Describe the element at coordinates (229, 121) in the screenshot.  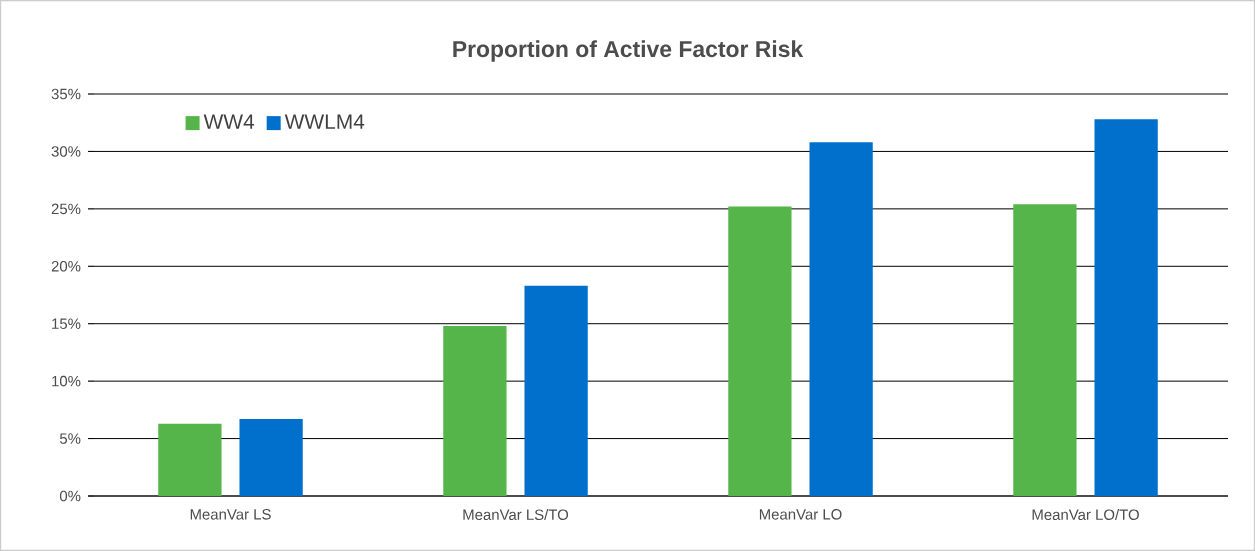
I see `legend-label: WW4` at that location.